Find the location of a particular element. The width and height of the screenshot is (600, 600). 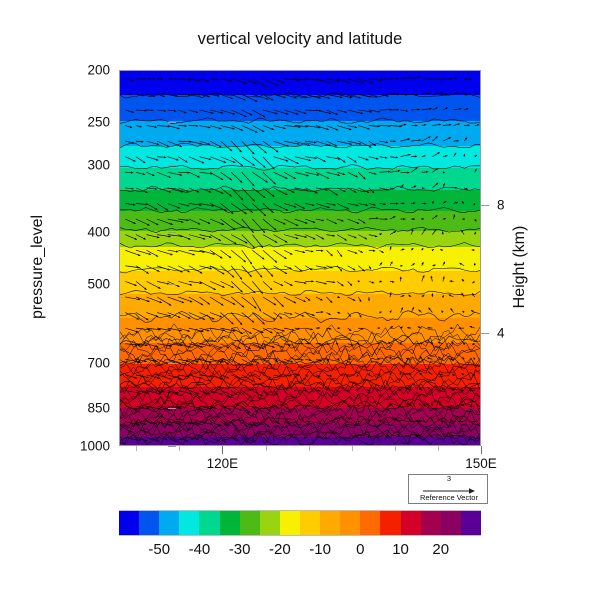

left-axis-tick-label: 200 is located at coordinates (98, 70).